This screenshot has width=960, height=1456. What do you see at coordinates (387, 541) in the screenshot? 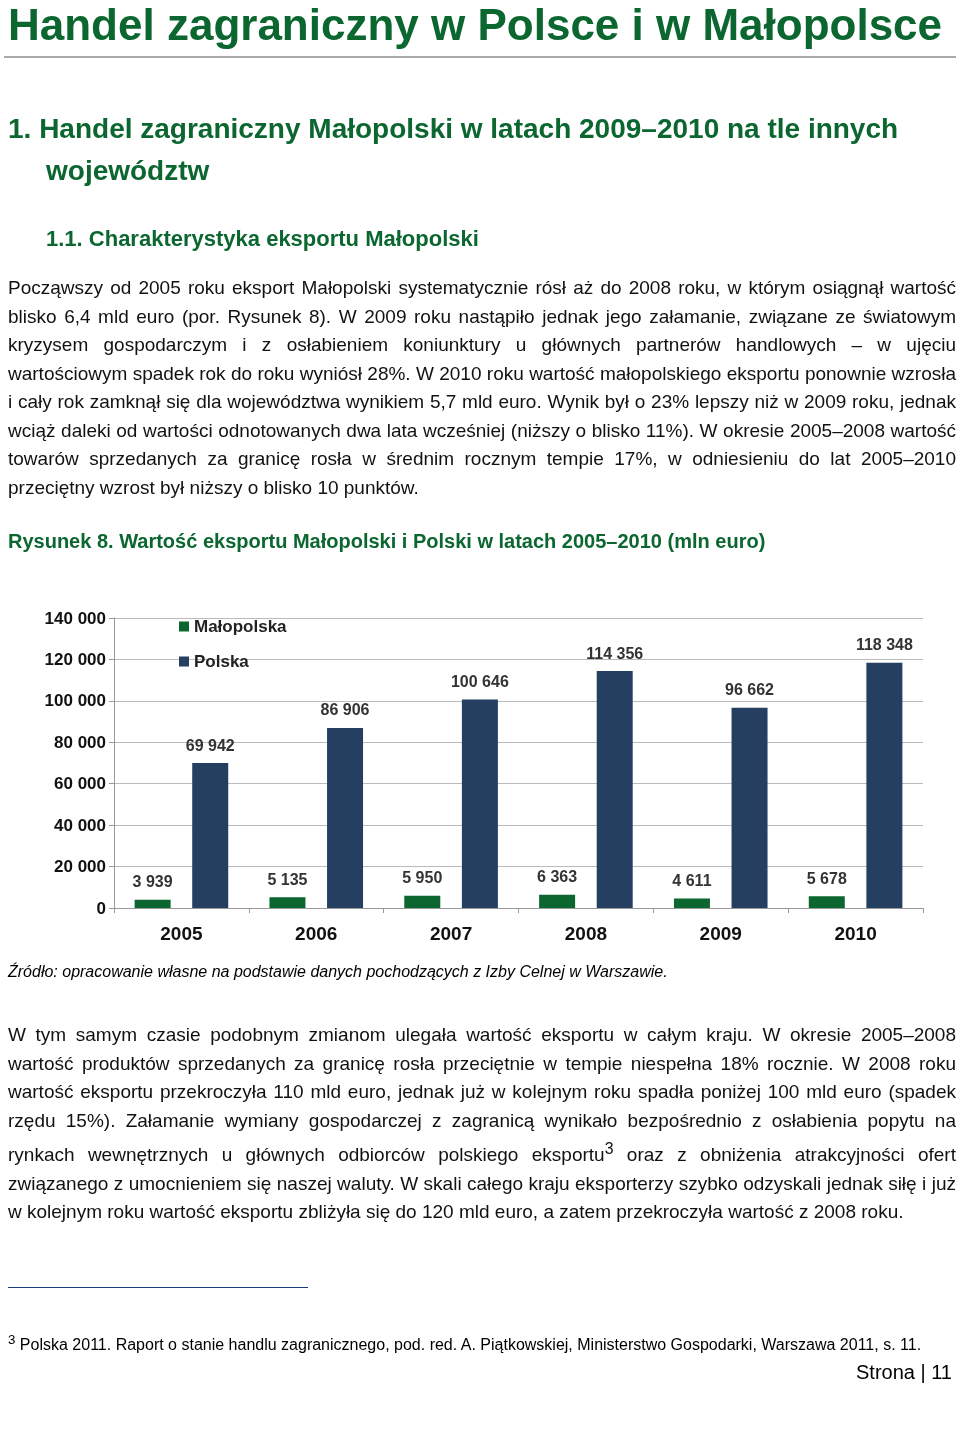
I see `chart-subtitle: Rysunek 8. Wartość eksportu Małopolski i Polski w latach 2005–2010 (mln euro)` at bounding box center [387, 541].